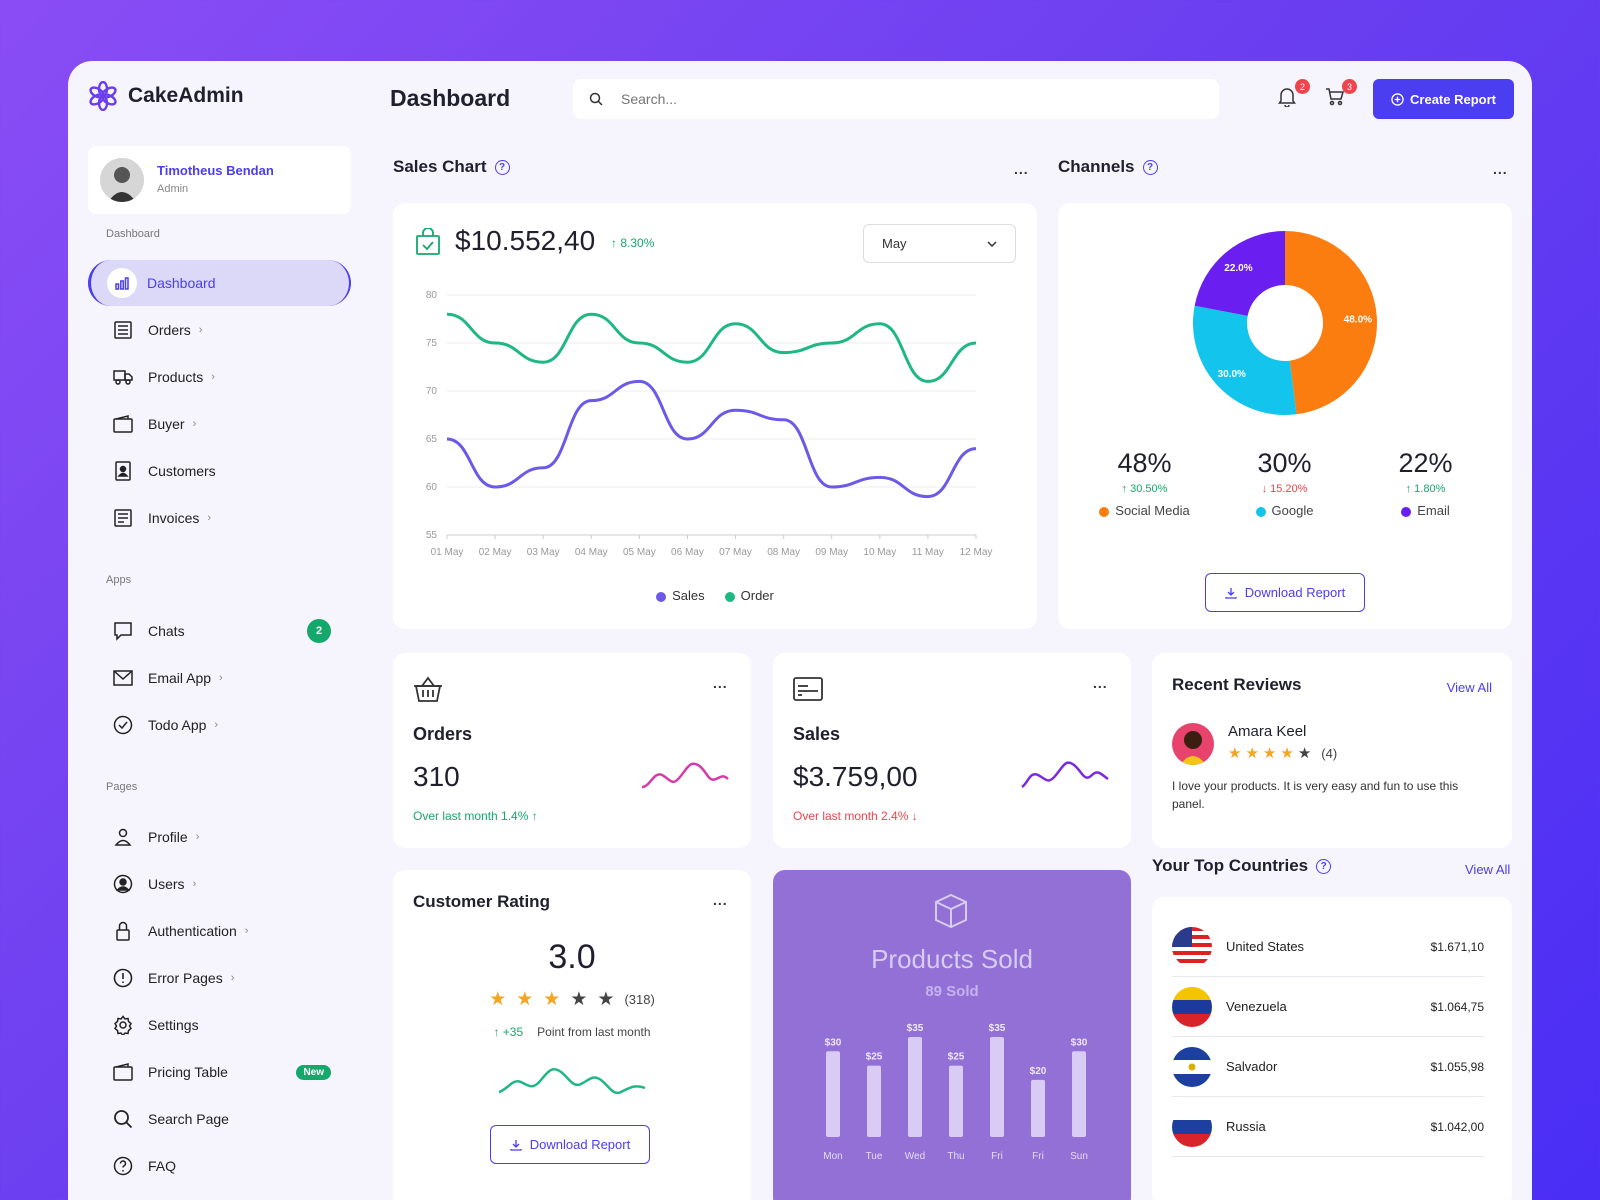 The width and height of the screenshot is (1600, 1200). Describe the element at coordinates (1341, 95) in the screenshot. I see `cart-button: 3` at that location.